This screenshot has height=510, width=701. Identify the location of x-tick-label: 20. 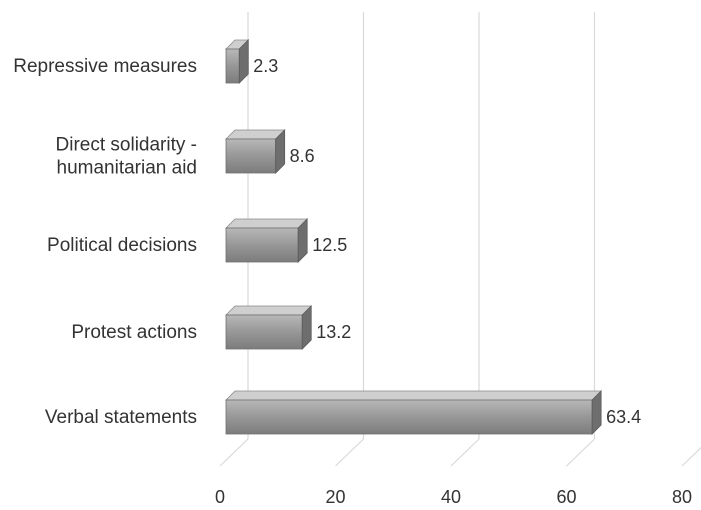
(335, 497).